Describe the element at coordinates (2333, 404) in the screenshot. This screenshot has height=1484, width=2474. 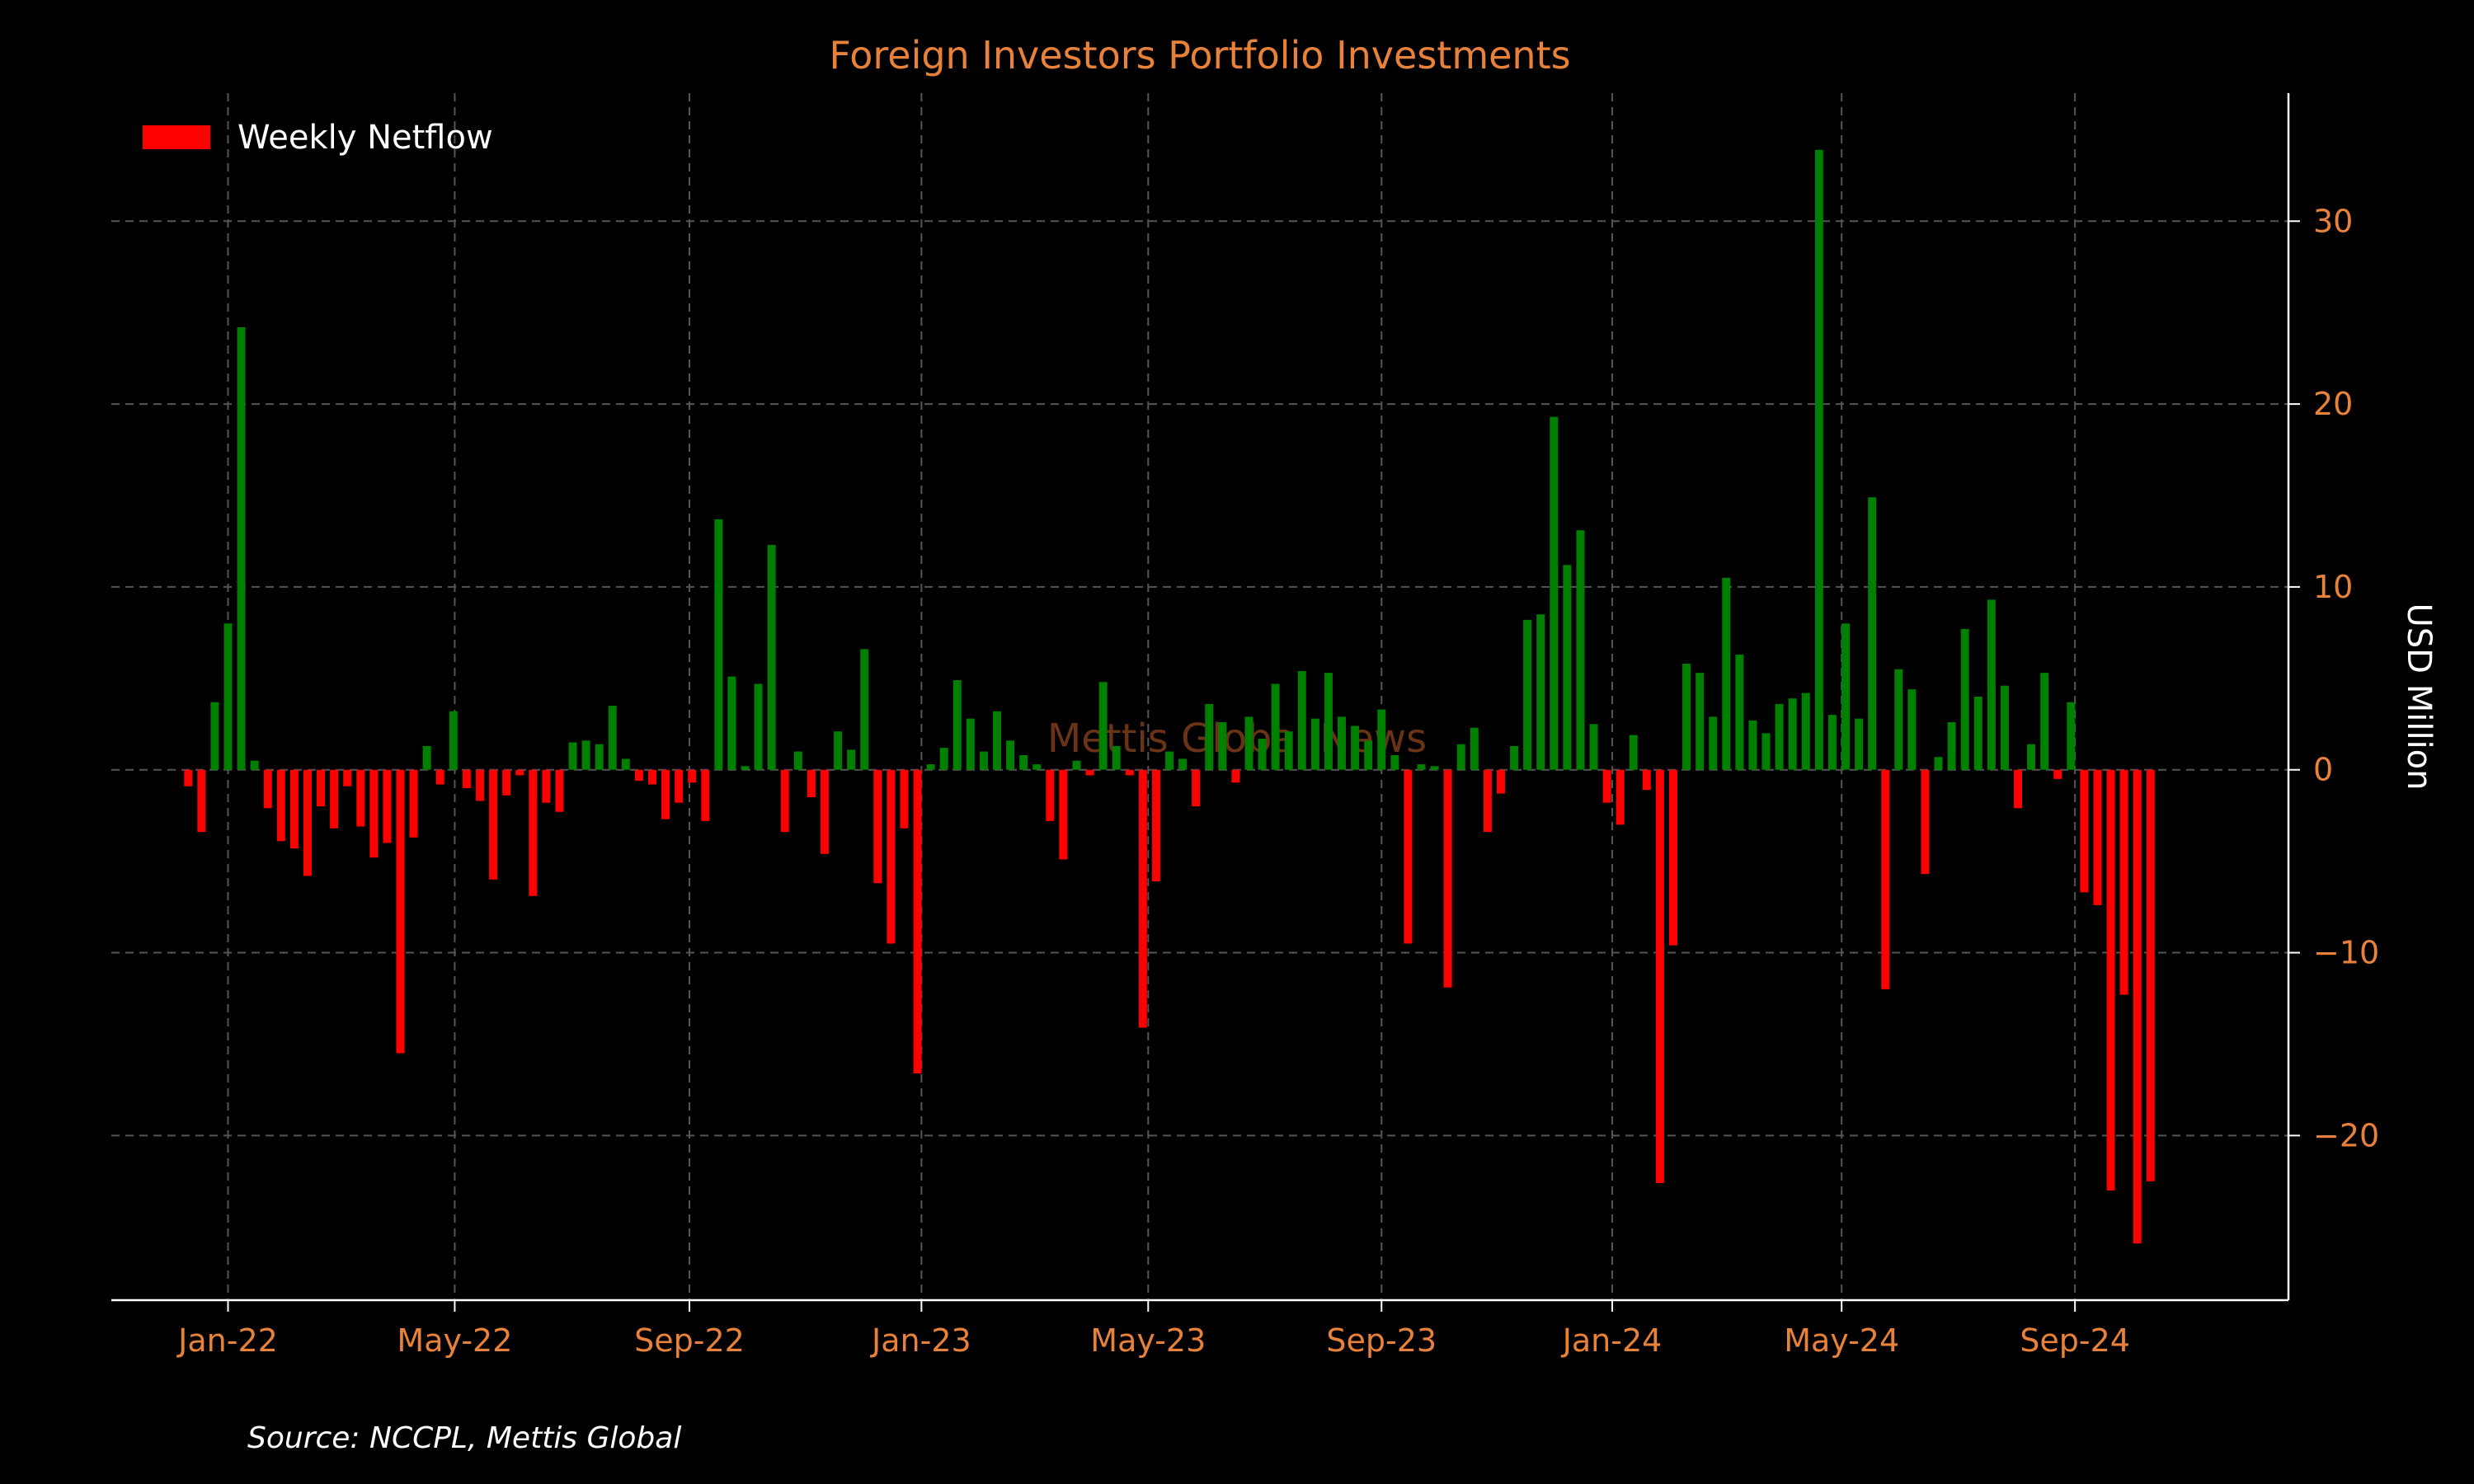
I see `y-tick-label: 20` at that location.